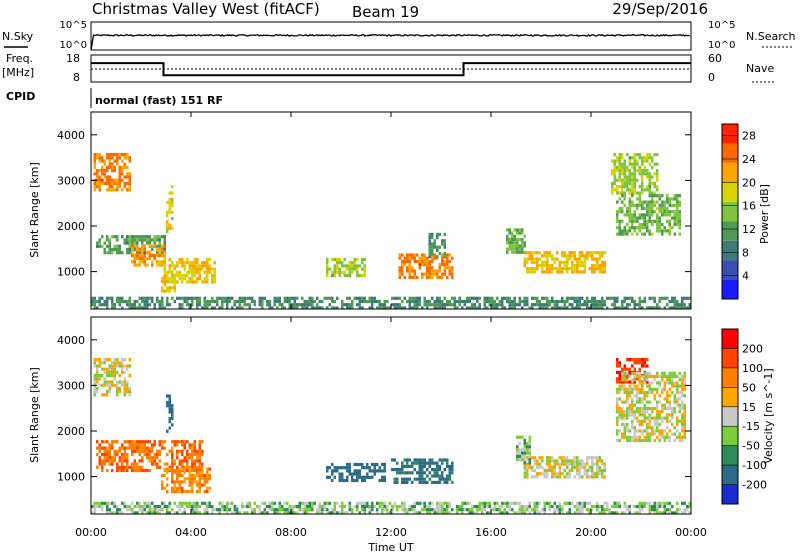 The image size is (800, 554). What do you see at coordinates (749, 159) in the screenshot?
I see `colorbar-tick-label: 24` at bounding box center [749, 159].